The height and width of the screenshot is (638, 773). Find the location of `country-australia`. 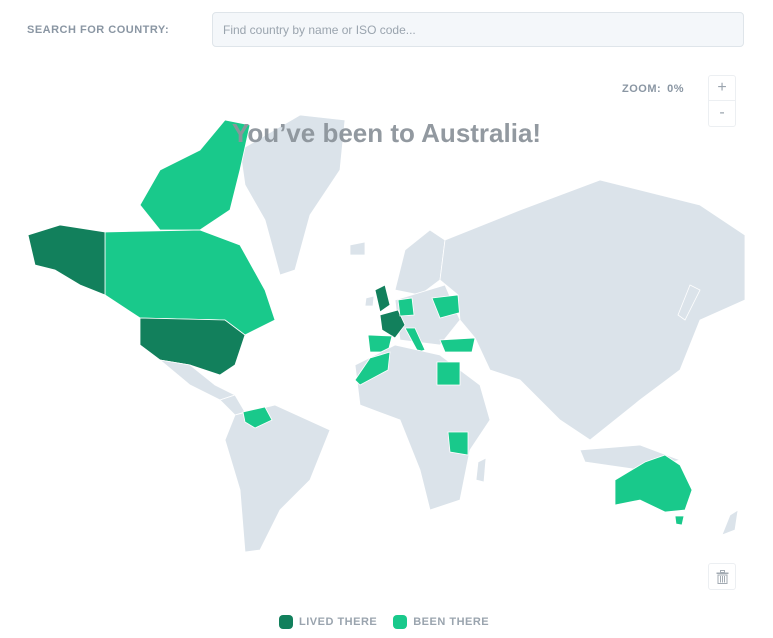

country-australia is located at coordinates (653, 483).